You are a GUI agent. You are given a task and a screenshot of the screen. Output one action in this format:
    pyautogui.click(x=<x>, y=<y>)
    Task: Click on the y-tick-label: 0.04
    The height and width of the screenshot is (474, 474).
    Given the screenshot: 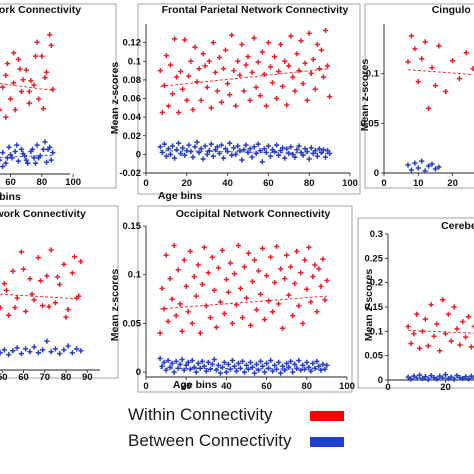 What is the action you would take?
    pyautogui.click(x=132, y=117)
    